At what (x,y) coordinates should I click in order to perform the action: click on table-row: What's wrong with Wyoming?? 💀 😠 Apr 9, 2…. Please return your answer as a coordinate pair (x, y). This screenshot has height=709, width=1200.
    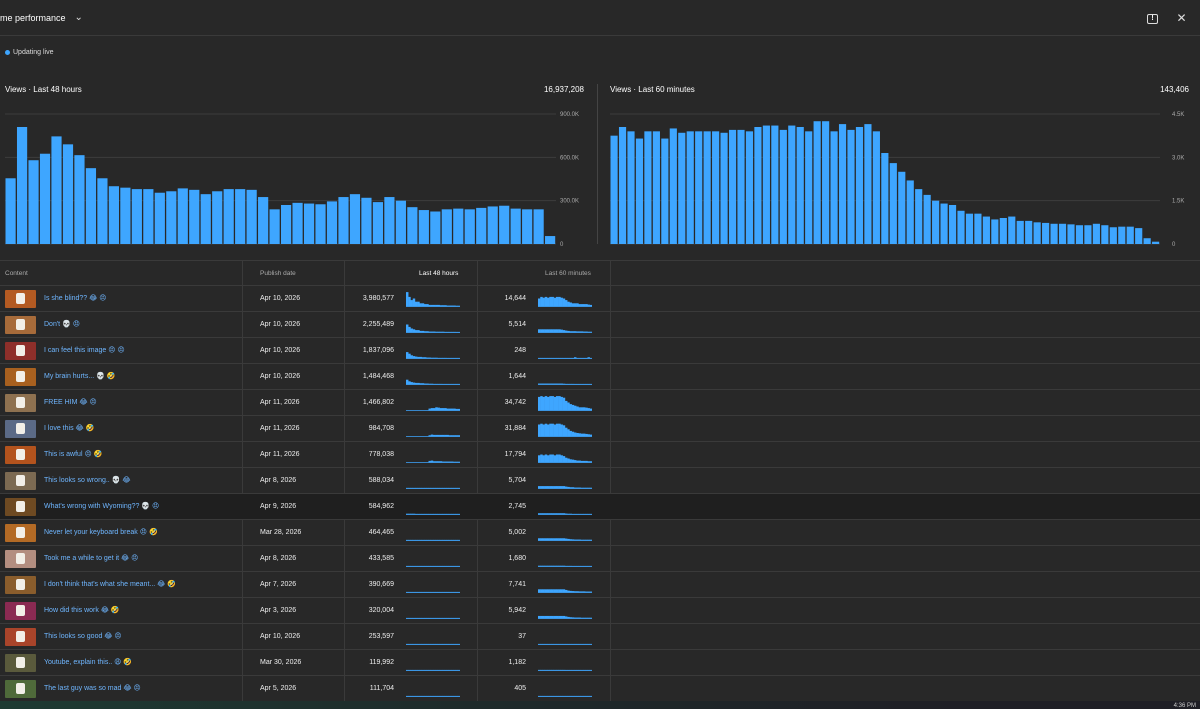
    Looking at the image, I should click on (600, 507).